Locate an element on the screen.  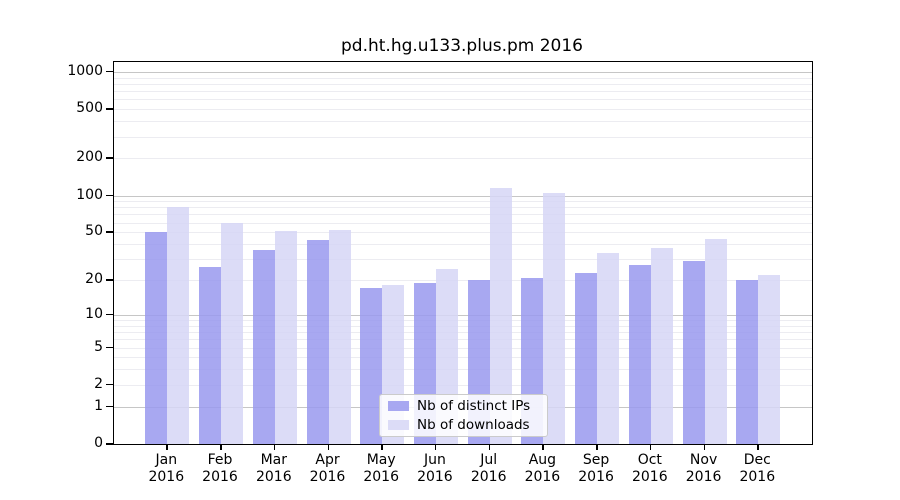
bar-ips-apr is located at coordinates (317, 342).